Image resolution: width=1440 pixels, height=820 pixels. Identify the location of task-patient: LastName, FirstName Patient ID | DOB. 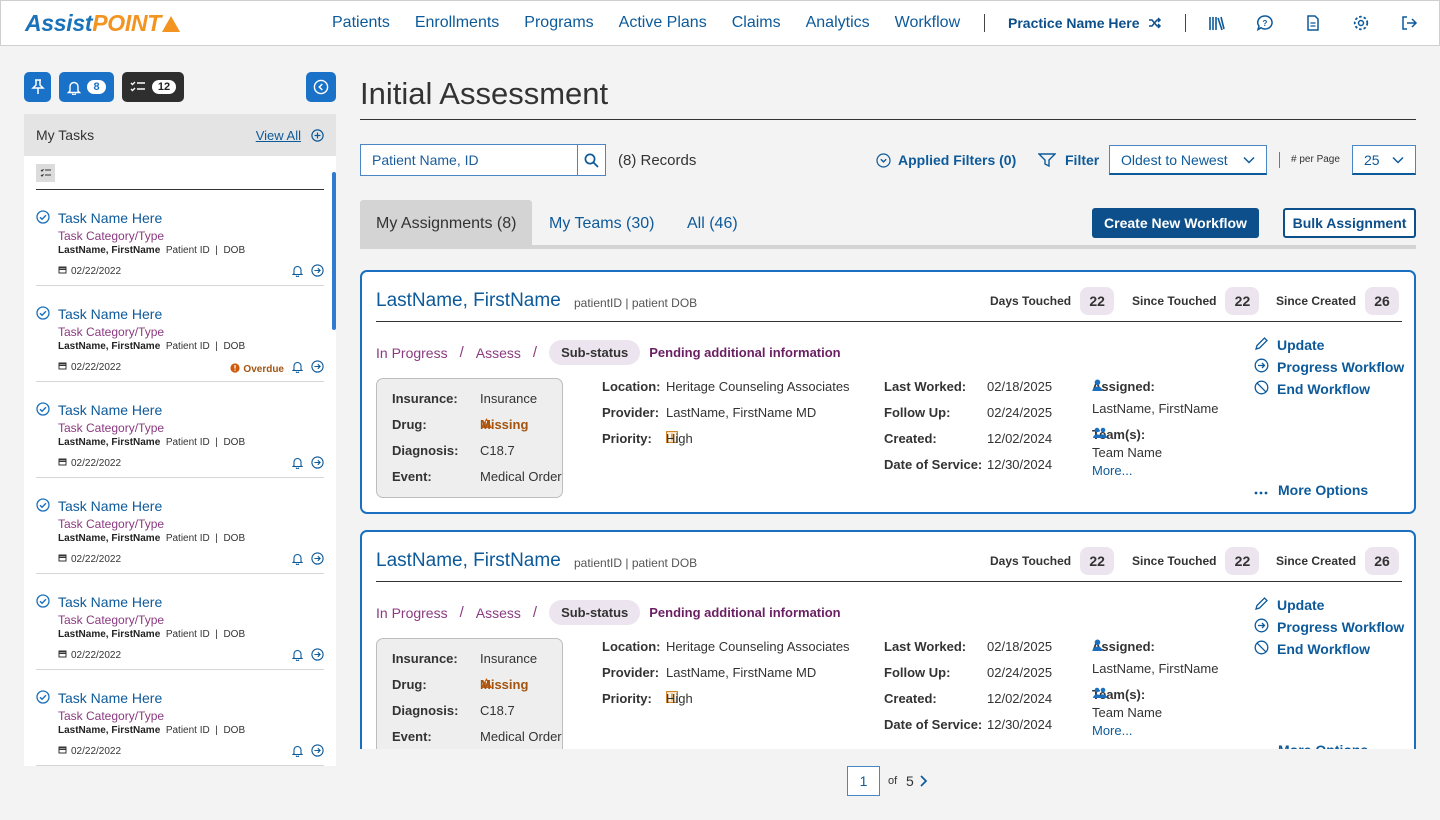
(151, 538).